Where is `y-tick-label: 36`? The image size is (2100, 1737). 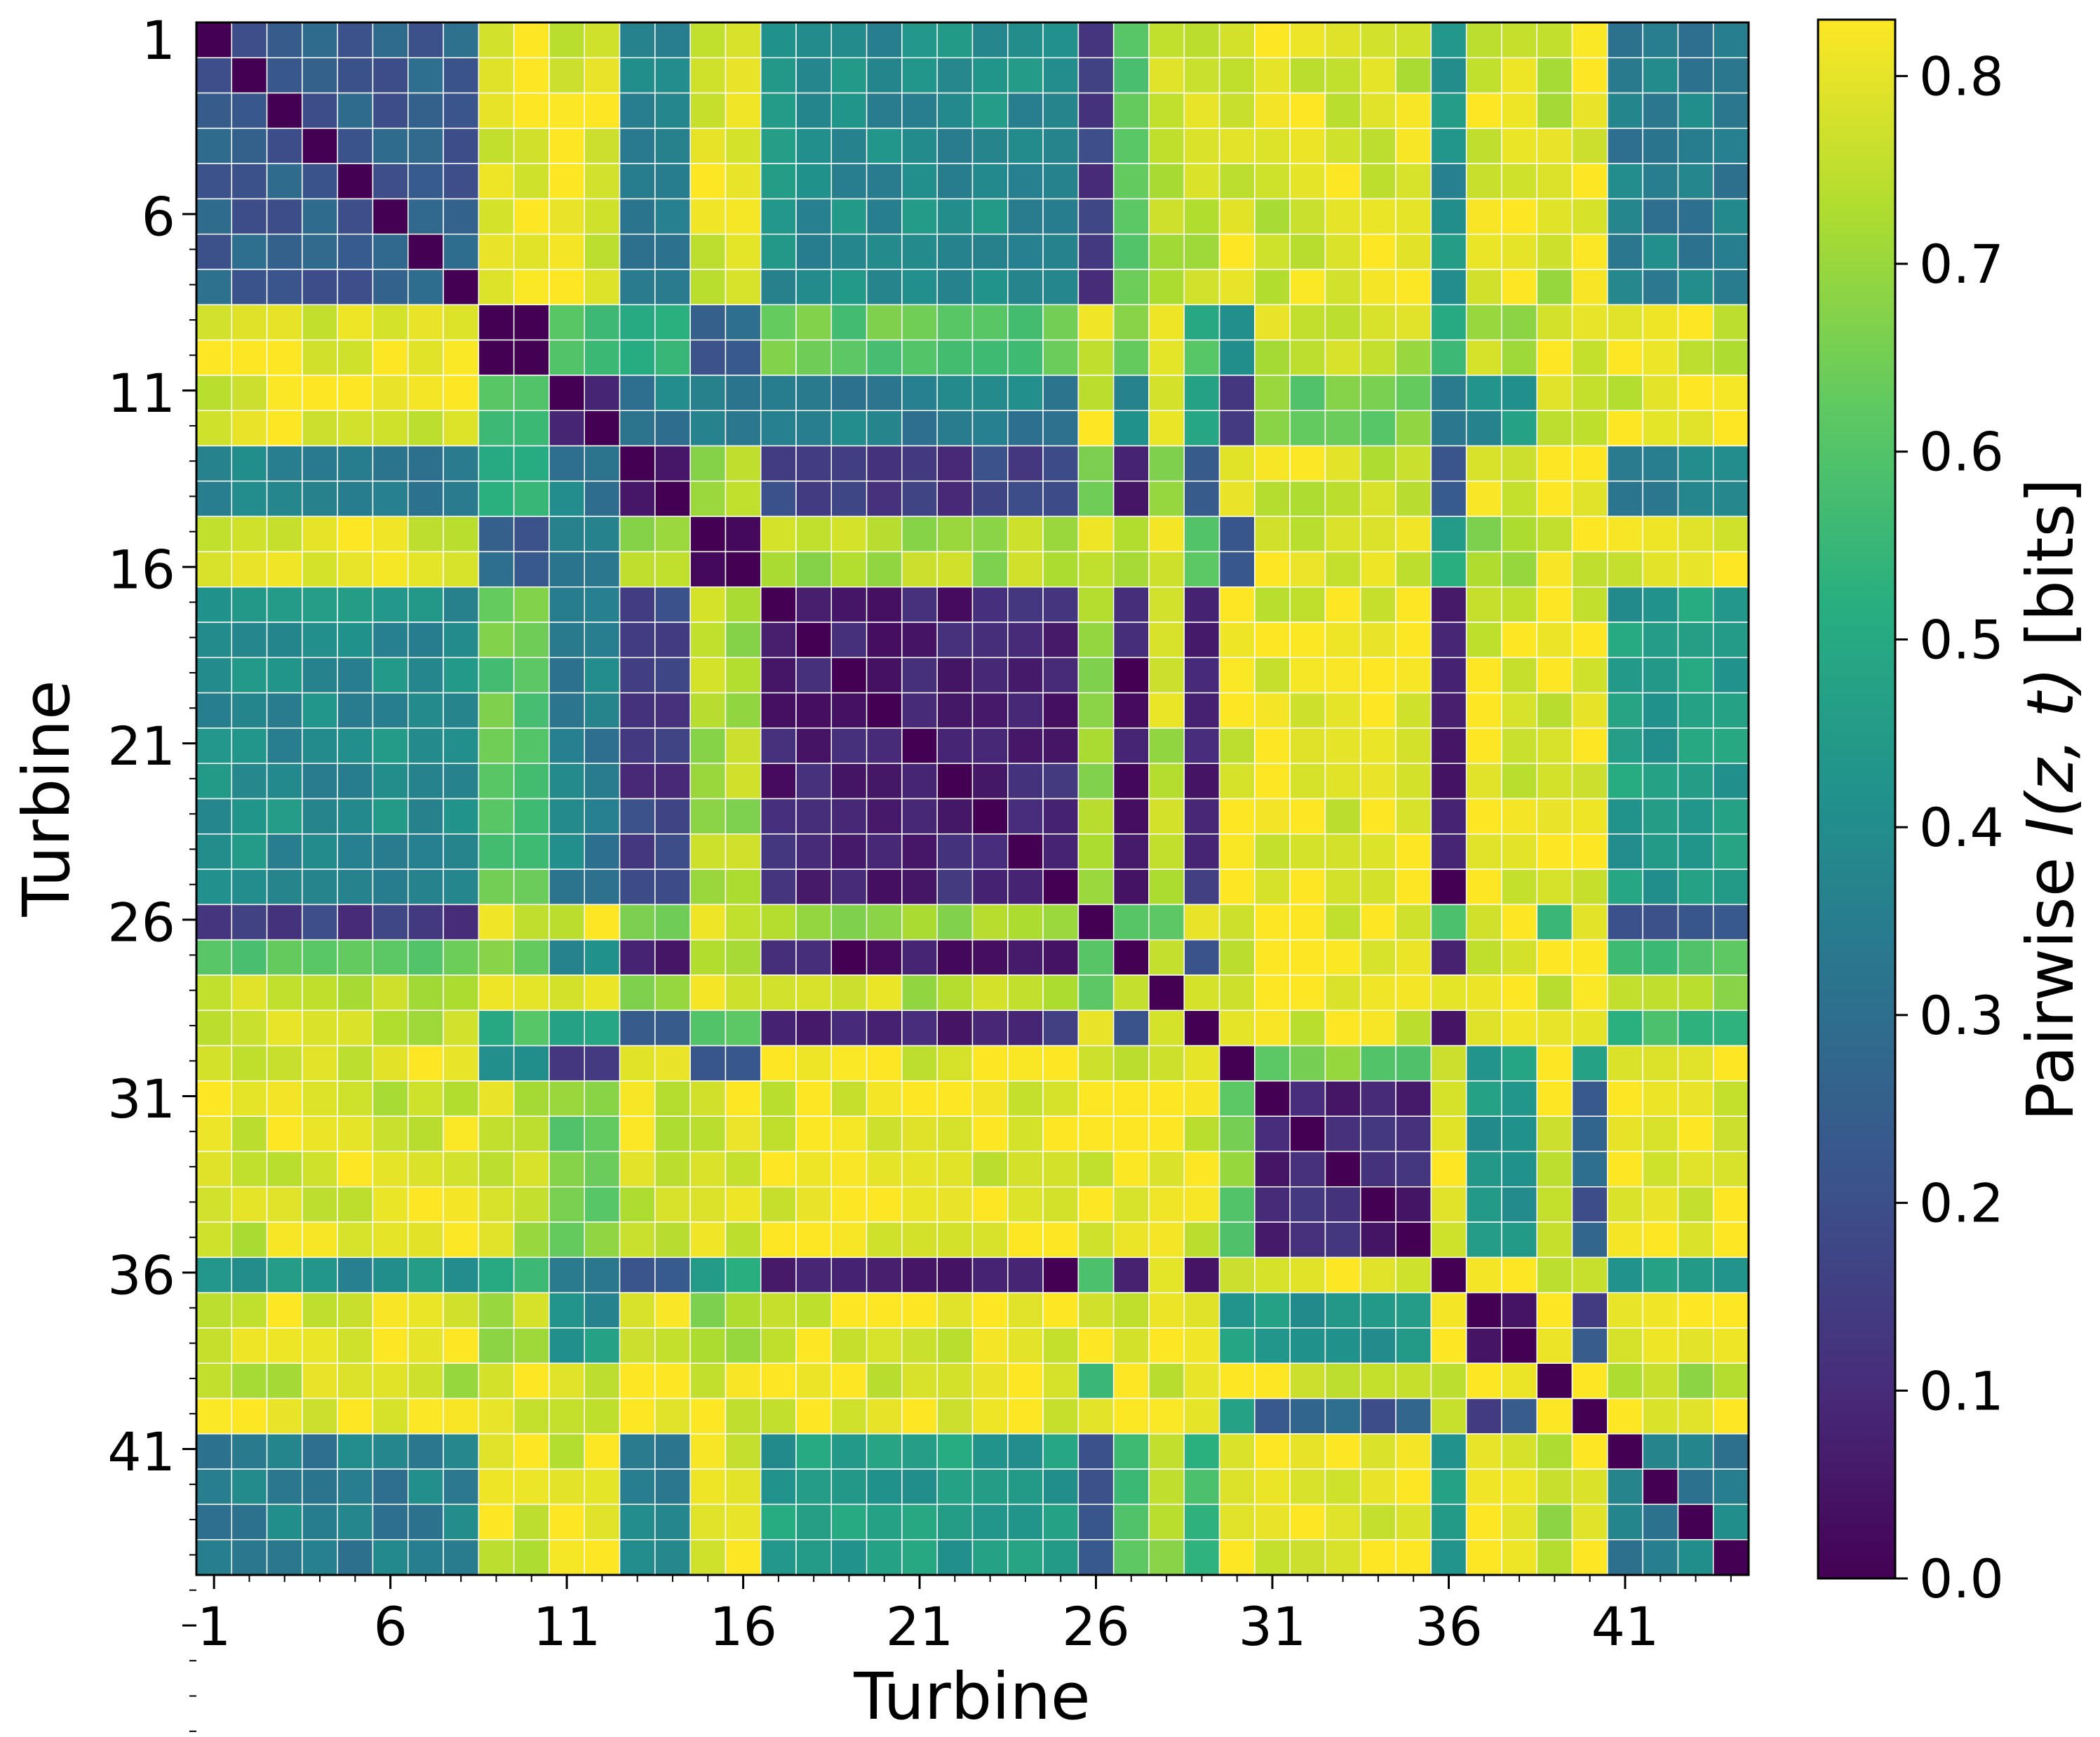
y-tick-label: 36 is located at coordinates (141, 1275).